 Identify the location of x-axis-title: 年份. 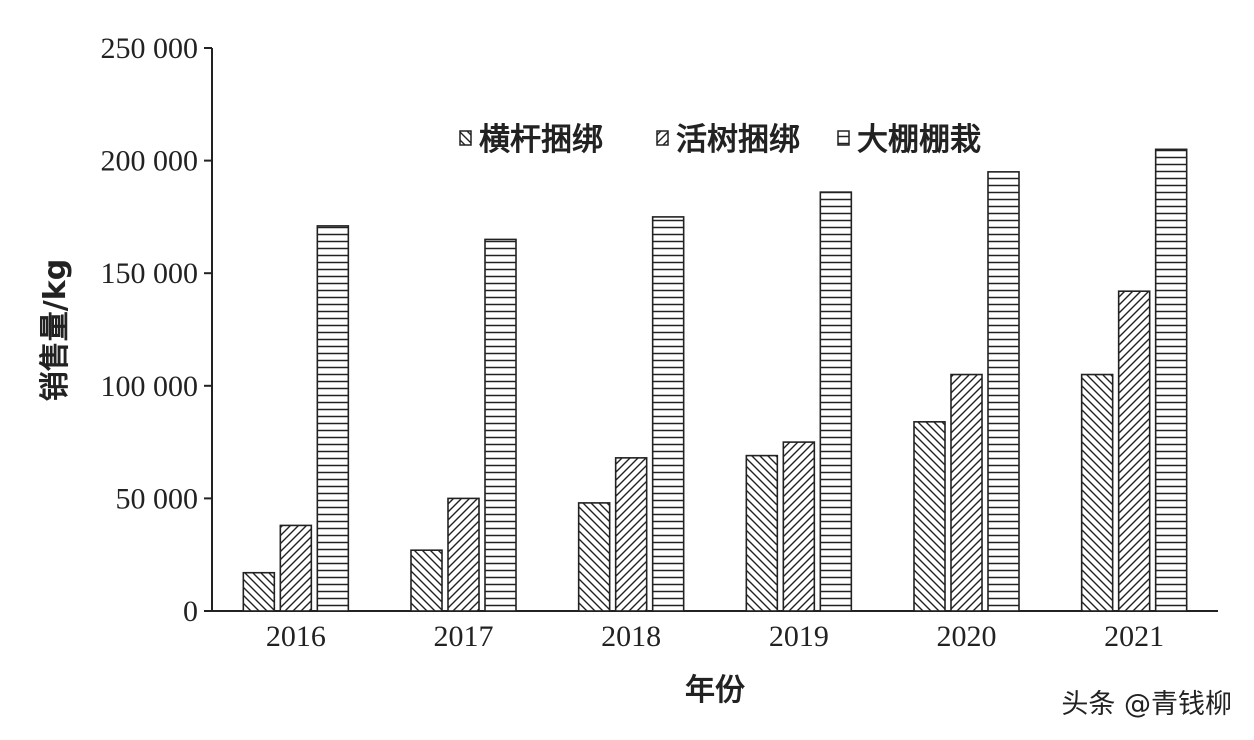
(715, 690).